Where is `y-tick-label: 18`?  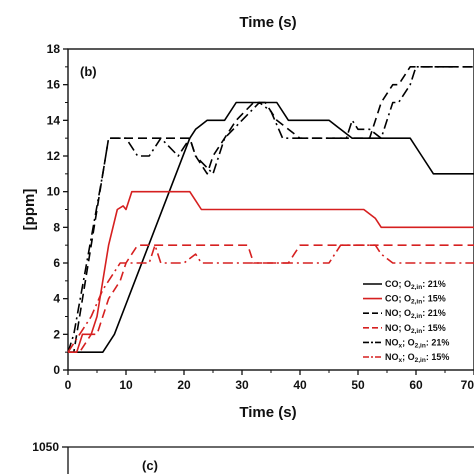 y-tick-label: 18 is located at coordinates (54, 49).